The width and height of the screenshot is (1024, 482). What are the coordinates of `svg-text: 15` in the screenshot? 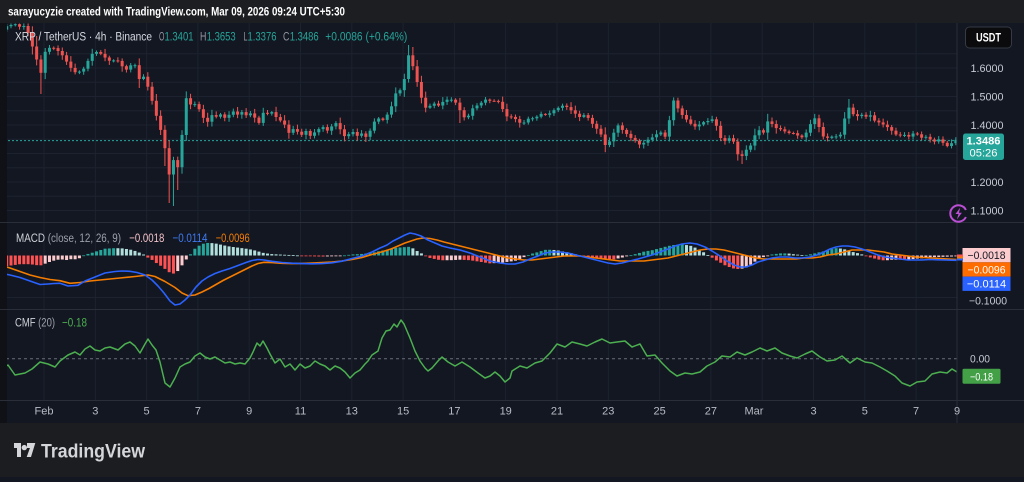 It's located at (403, 412).